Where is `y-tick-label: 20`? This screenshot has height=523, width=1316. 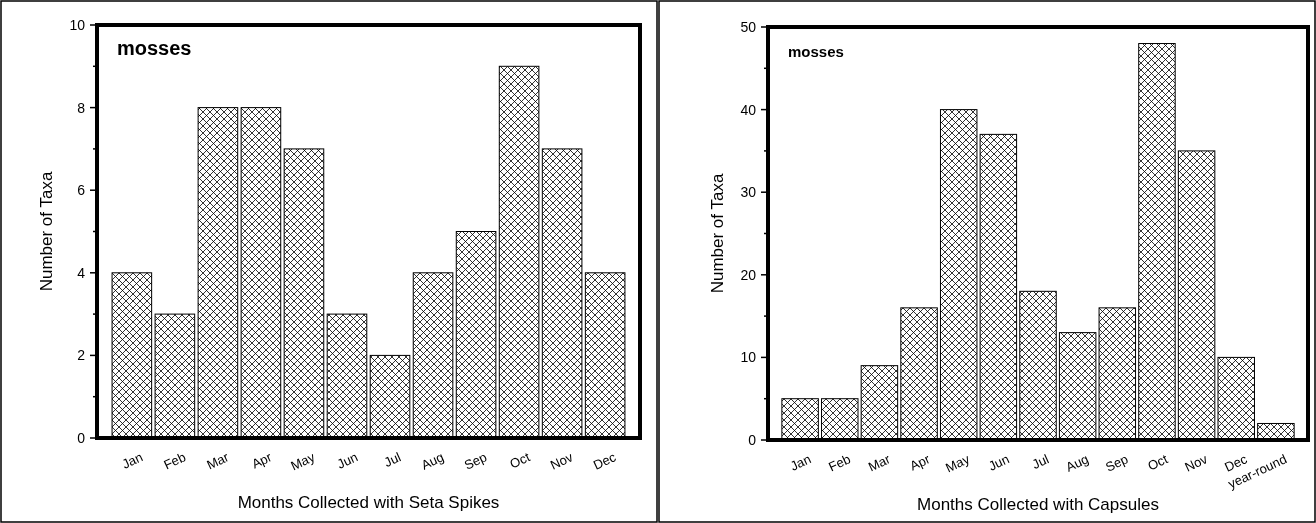 y-tick-label: 20 is located at coordinates (748, 274).